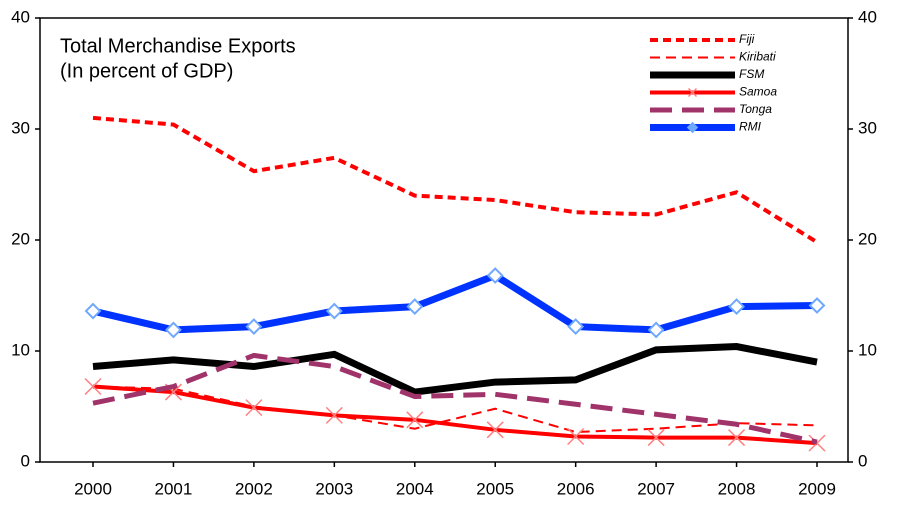  I want to click on y2-tick-label: 0, so click(862, 460).